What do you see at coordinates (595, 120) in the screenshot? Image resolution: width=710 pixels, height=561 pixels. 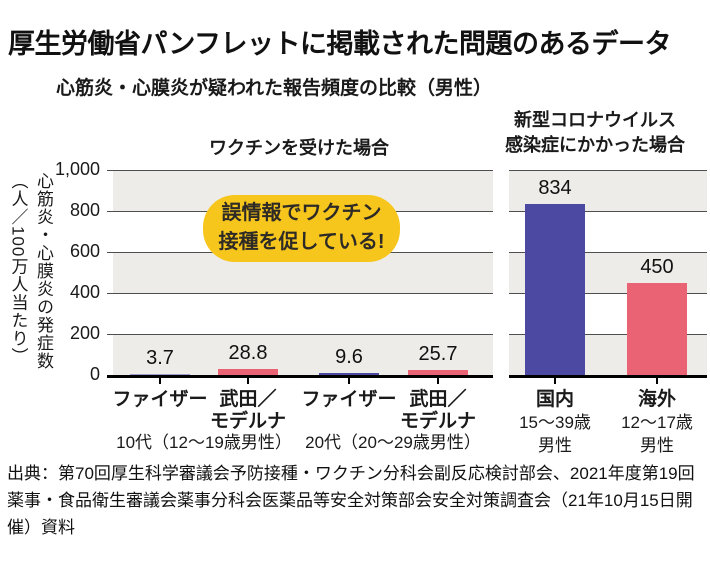 I see `panel-header-covid-line1: 新型コロナウイルス` at bounding box center [595, 120].